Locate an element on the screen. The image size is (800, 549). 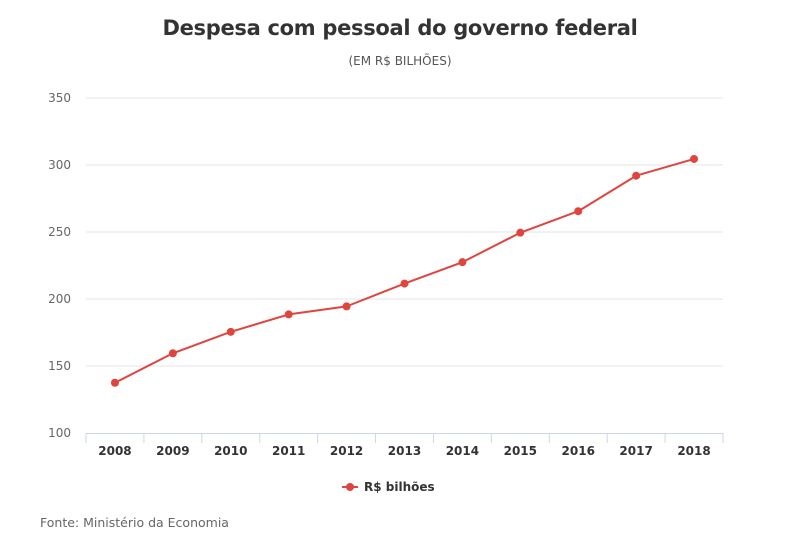
source-note: Fonte: Ministério da Economia is located at coordinates (134, 522).